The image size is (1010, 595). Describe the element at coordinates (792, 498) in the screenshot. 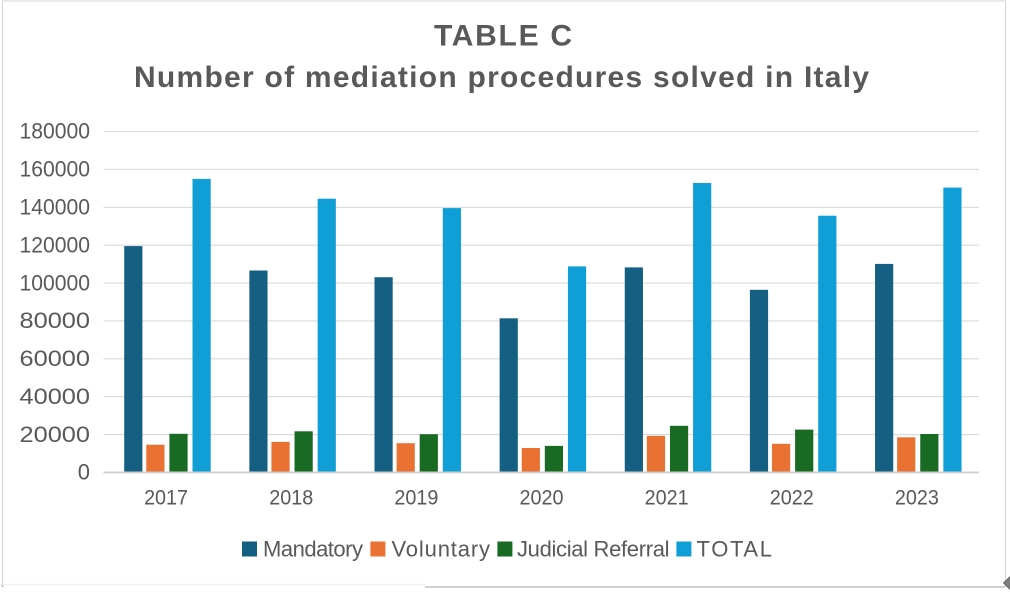

I see `svg-text: 2022` at that location.